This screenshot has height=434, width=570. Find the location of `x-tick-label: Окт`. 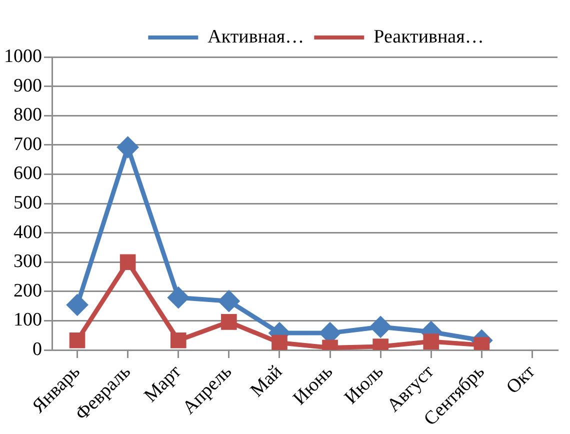

x-tick-label: Окт is located at coordinates (521, 379).